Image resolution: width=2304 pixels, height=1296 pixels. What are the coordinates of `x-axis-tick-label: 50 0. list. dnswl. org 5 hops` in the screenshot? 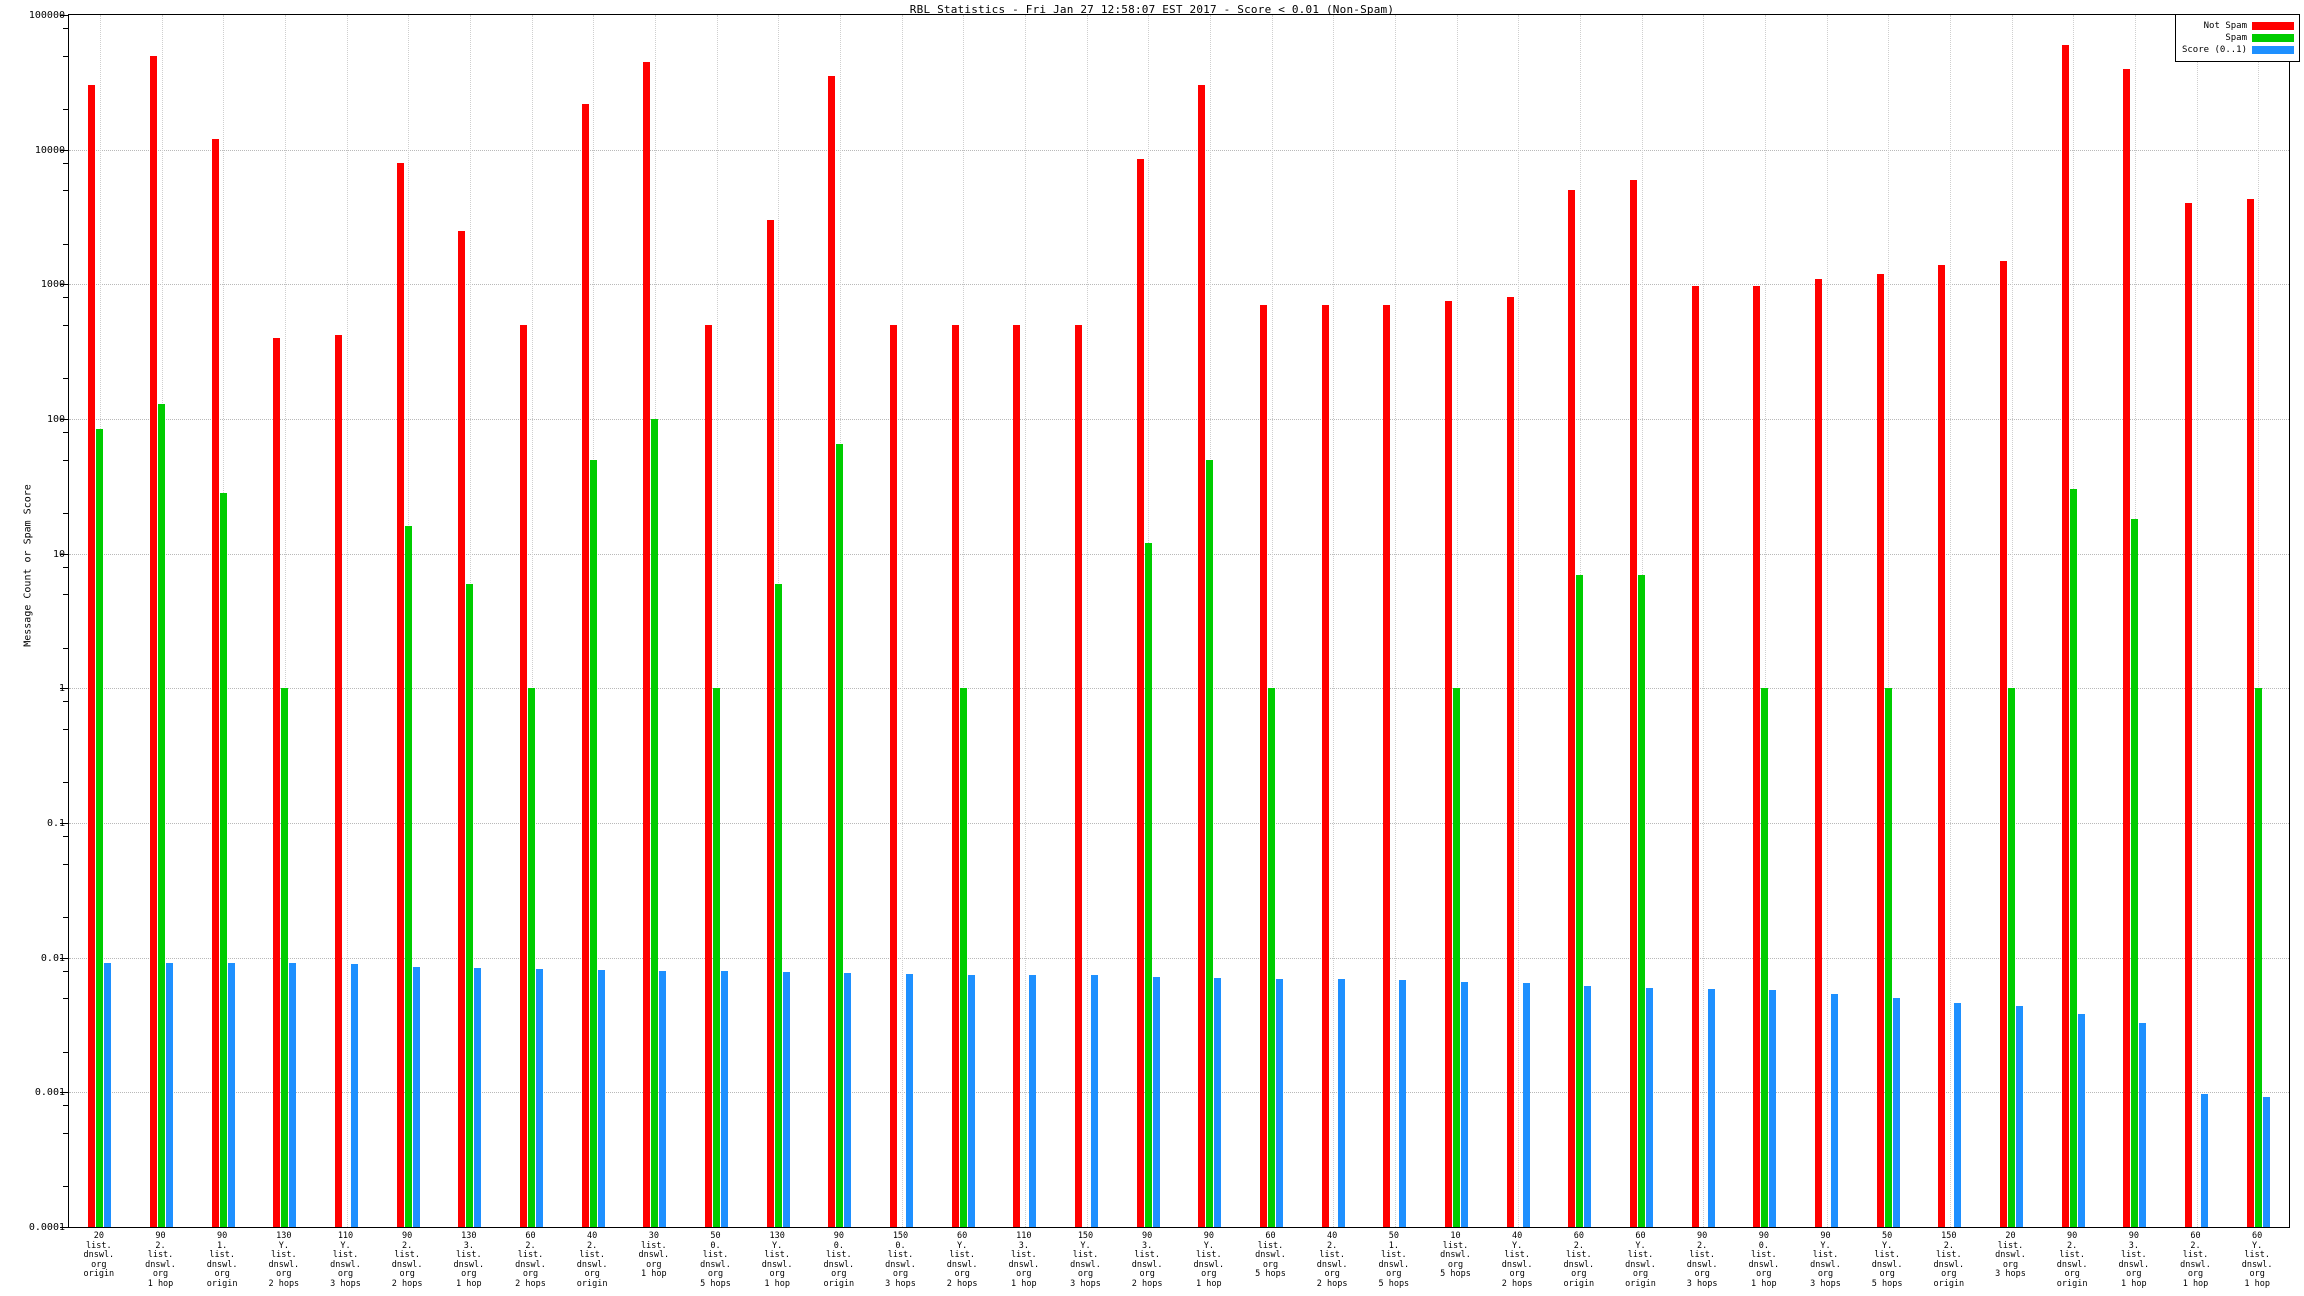 It's located at (715, 1260).